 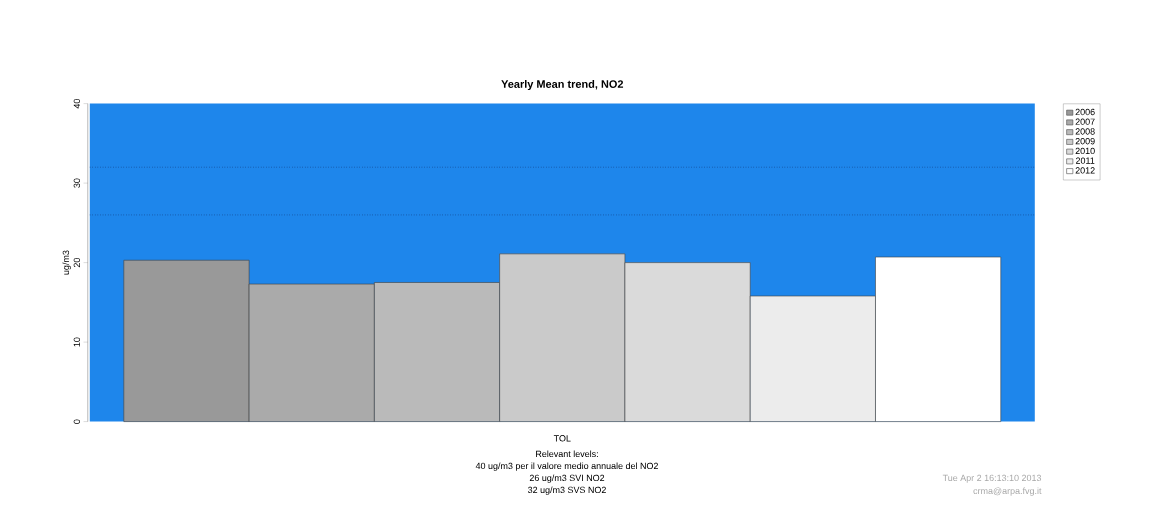 I want to click on y-tick-label: 10, so click(x=77, y=342).